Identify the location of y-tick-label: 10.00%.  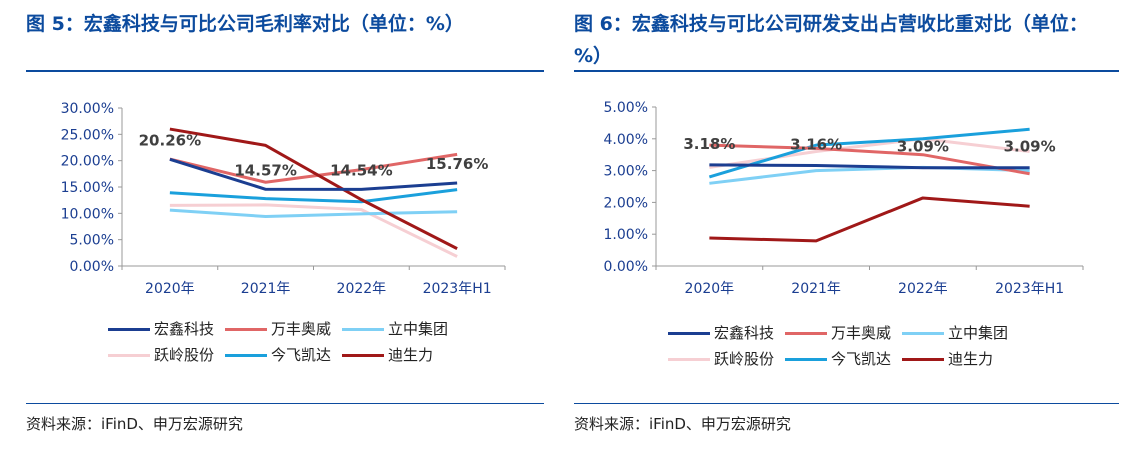
(87, 214).